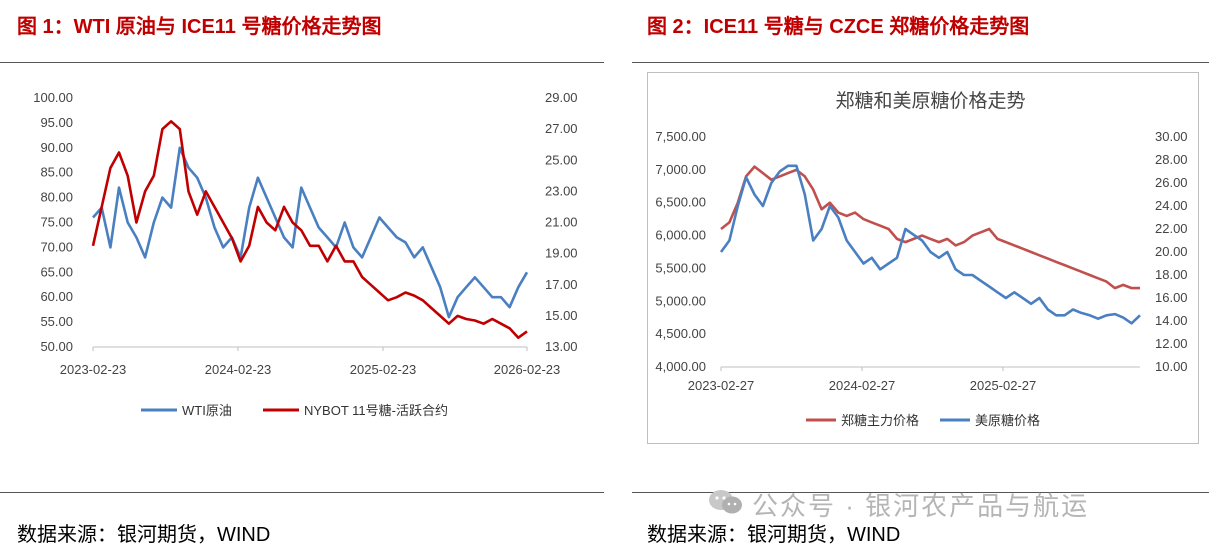 This screenshot has width=1209, height=553. What do you see at coordinates (725, 502) in the screenshot?
I see `wechat-icon` at bounding box center [725, 502].